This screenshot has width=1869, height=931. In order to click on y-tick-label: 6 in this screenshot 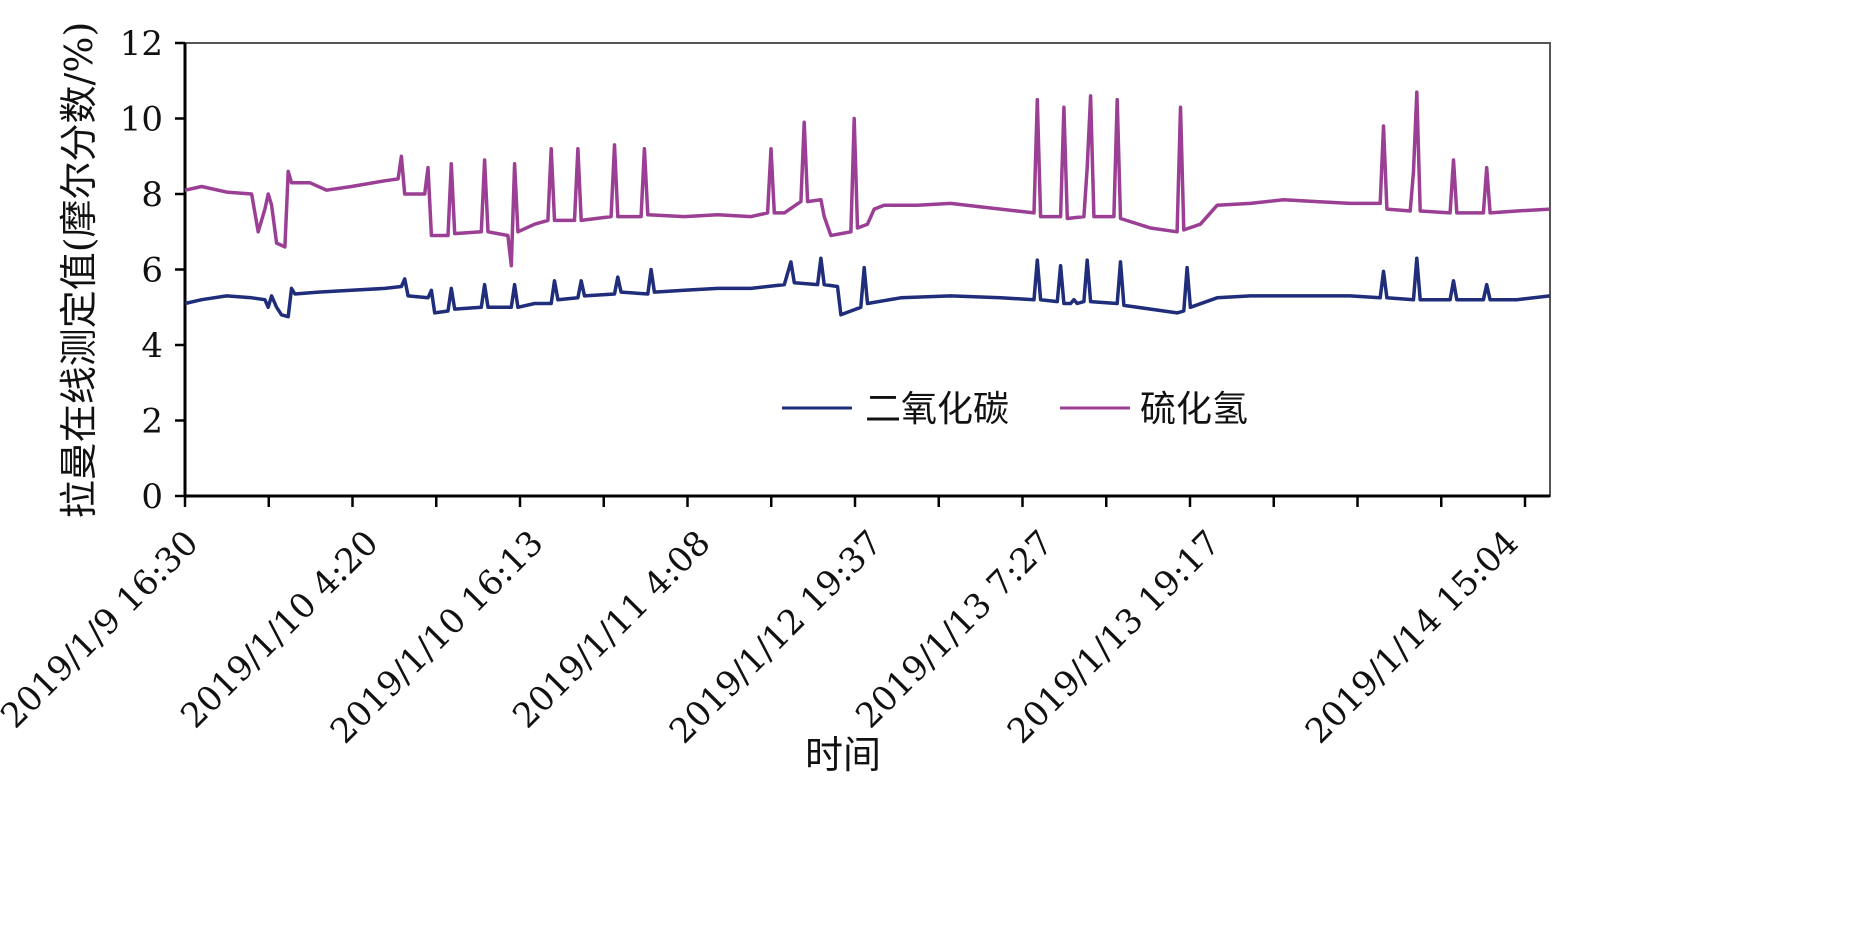, I will do `click(152, 271)`.